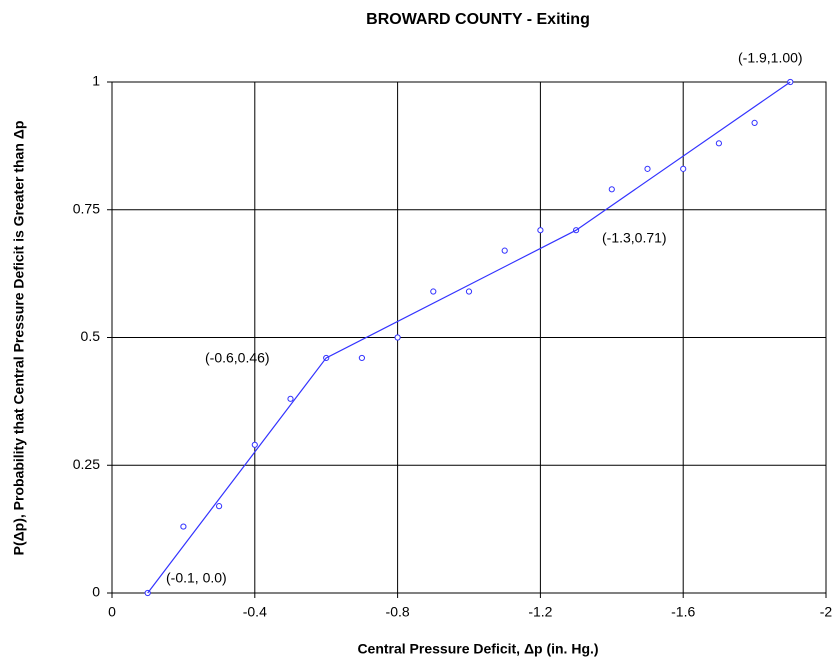 This screenshot has height=664, width=838. Describe the element at coordinates (96, 592) in the screenshot. I see `y-tick-label: 0` at that location.